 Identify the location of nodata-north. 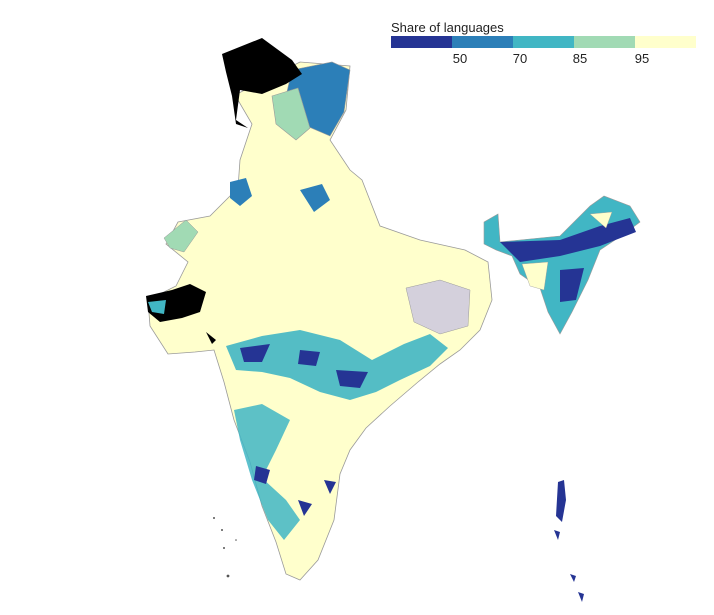
(262, 83).